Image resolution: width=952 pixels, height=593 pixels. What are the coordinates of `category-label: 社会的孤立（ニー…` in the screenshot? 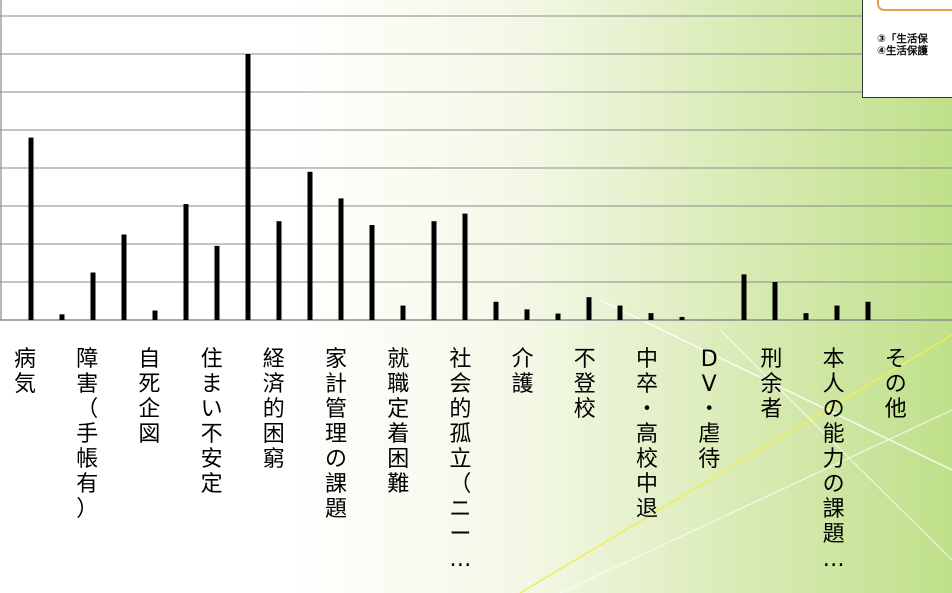 It's located at (460, 459).